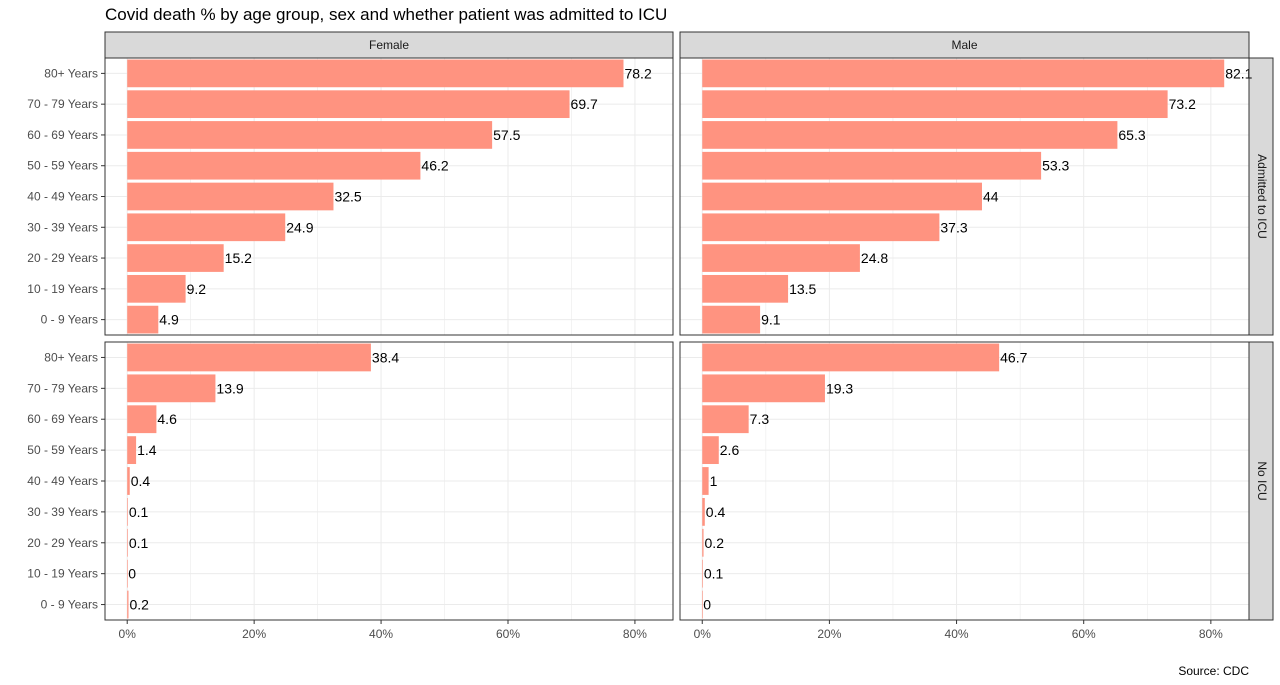 This screenshot has height=685, width=1280. What do you see at coordinates (760, 419) in the screenshot?
I see `bar-value-label: 7.3` at bounding box center [760, 419].